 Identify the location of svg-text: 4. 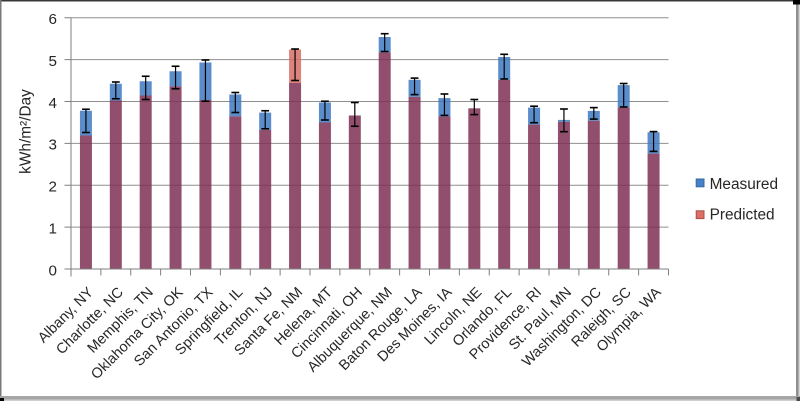
(53, 103).